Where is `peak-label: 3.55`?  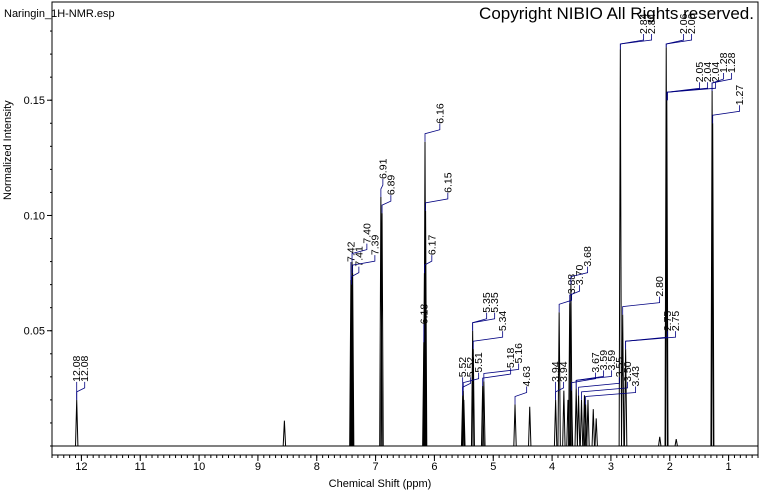
peak-label: 3.55 is located at coordinates (620, 367).